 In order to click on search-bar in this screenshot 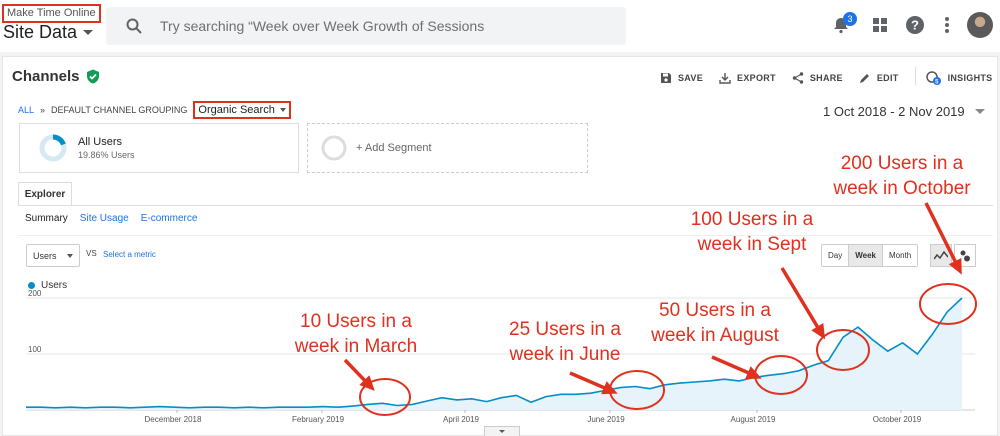, I will do `click(366, 26)`.